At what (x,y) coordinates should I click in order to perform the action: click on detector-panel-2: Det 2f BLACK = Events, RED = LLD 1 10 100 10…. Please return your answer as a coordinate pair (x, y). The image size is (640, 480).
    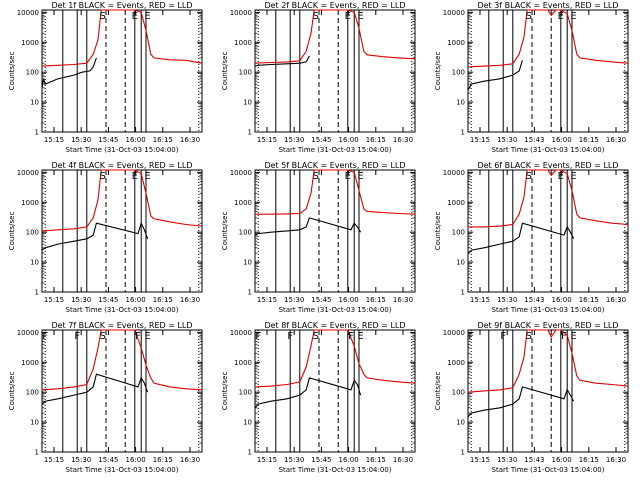
    Looking at the image, I should click on (318, 77).